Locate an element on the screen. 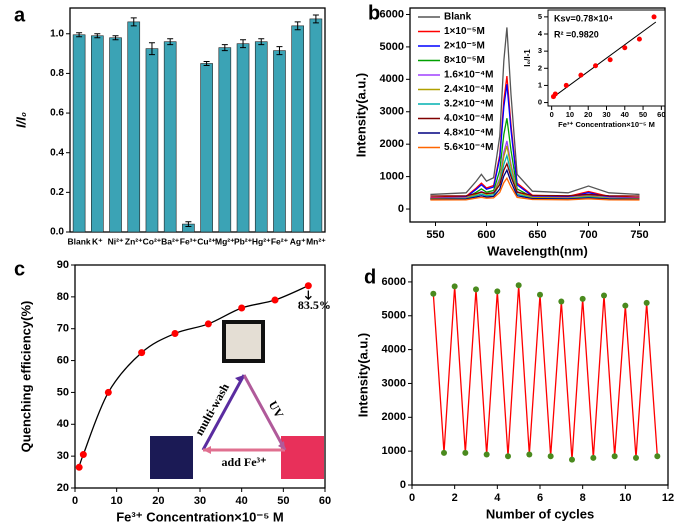 This screenshot has height=525, width=685. y-tick-label: 6000 is located at coordinates (392, 14).